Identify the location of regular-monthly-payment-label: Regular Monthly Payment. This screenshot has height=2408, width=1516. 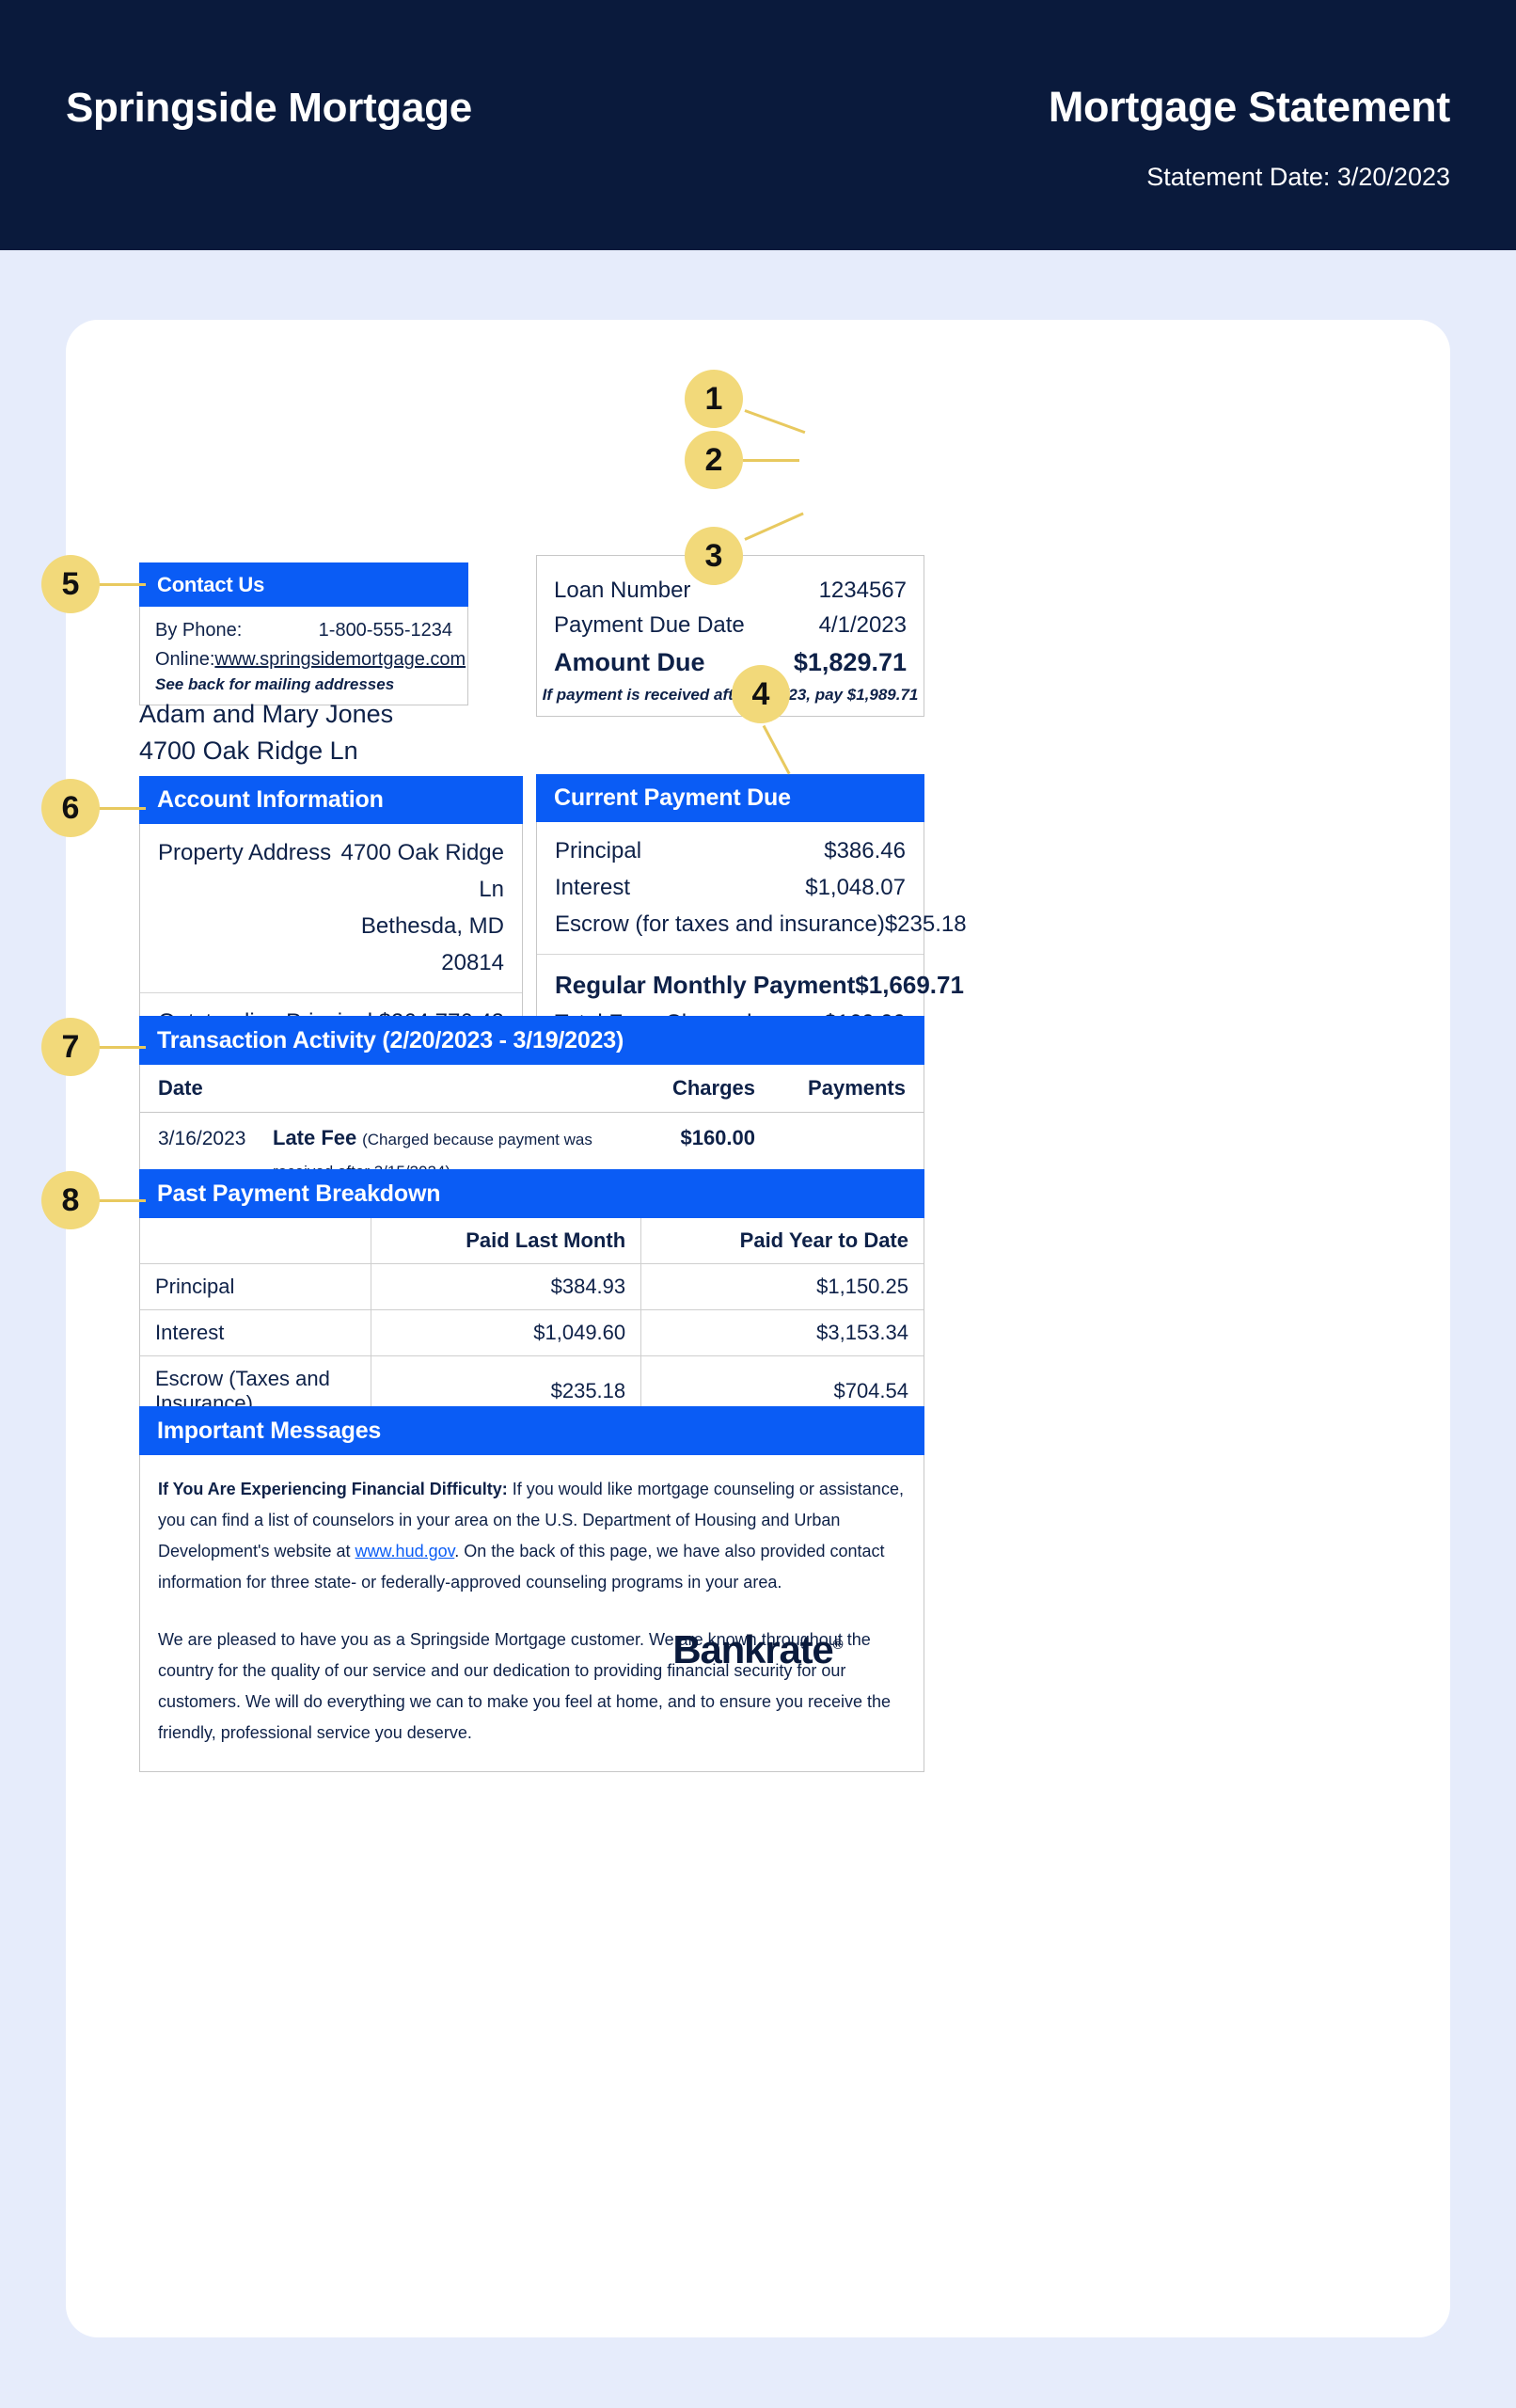
(705, 985).